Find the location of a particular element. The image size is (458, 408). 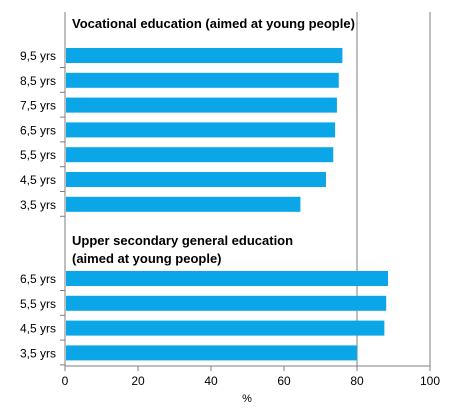

x-axis-title: % is located at coordinates (247, 399).